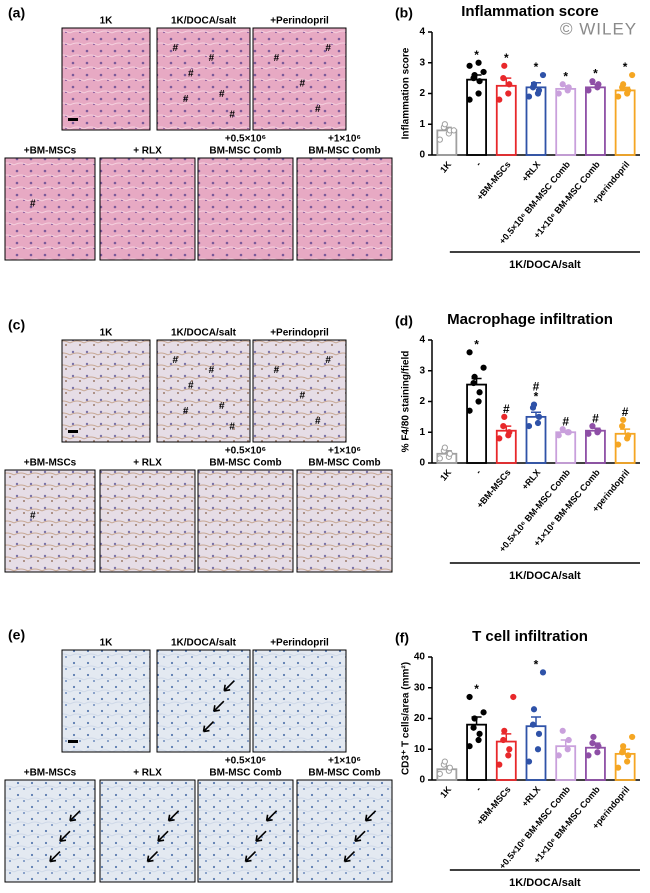  What do you see at coordinates (404, 321) in the screenshot?
I see `panel-label: (d)` at bounding box center [404, 321].